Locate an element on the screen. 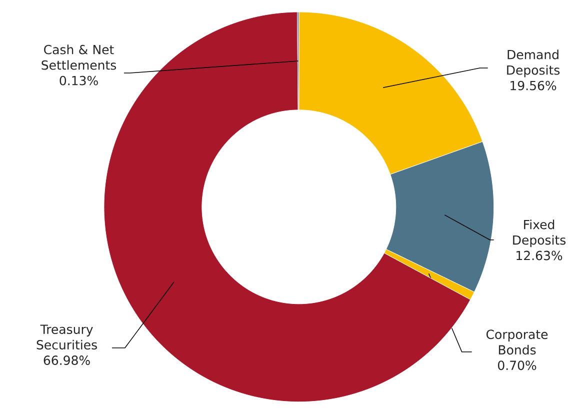 Image resolution: width=584 pixels, height=412 pixels. data-label: 0.13% is located at coordinates (79, 81).